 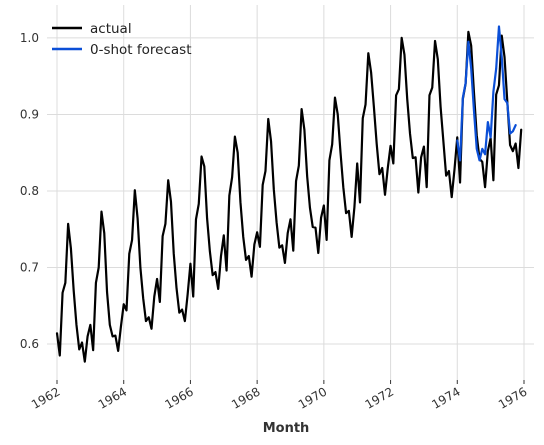 I want to click on x-tick-label: 1964, so click(x=112, y=397).